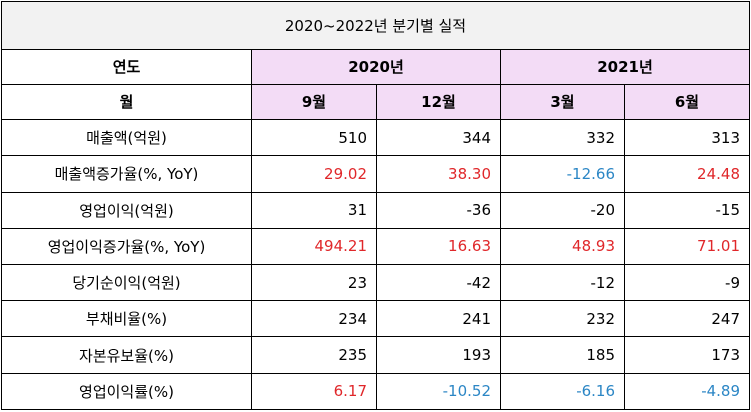 The width and height of the screenshot is (751, 412). I want to click on row-label: 매출액(억원), so click(126, 138).